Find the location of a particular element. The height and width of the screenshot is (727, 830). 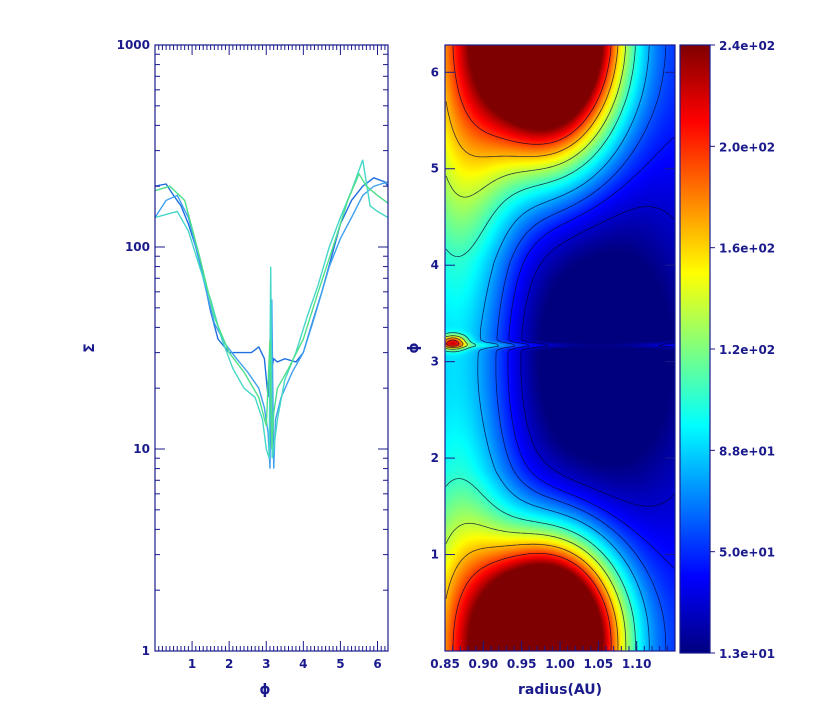

x-tick-label: 5 is located at coordinates (340, 664).